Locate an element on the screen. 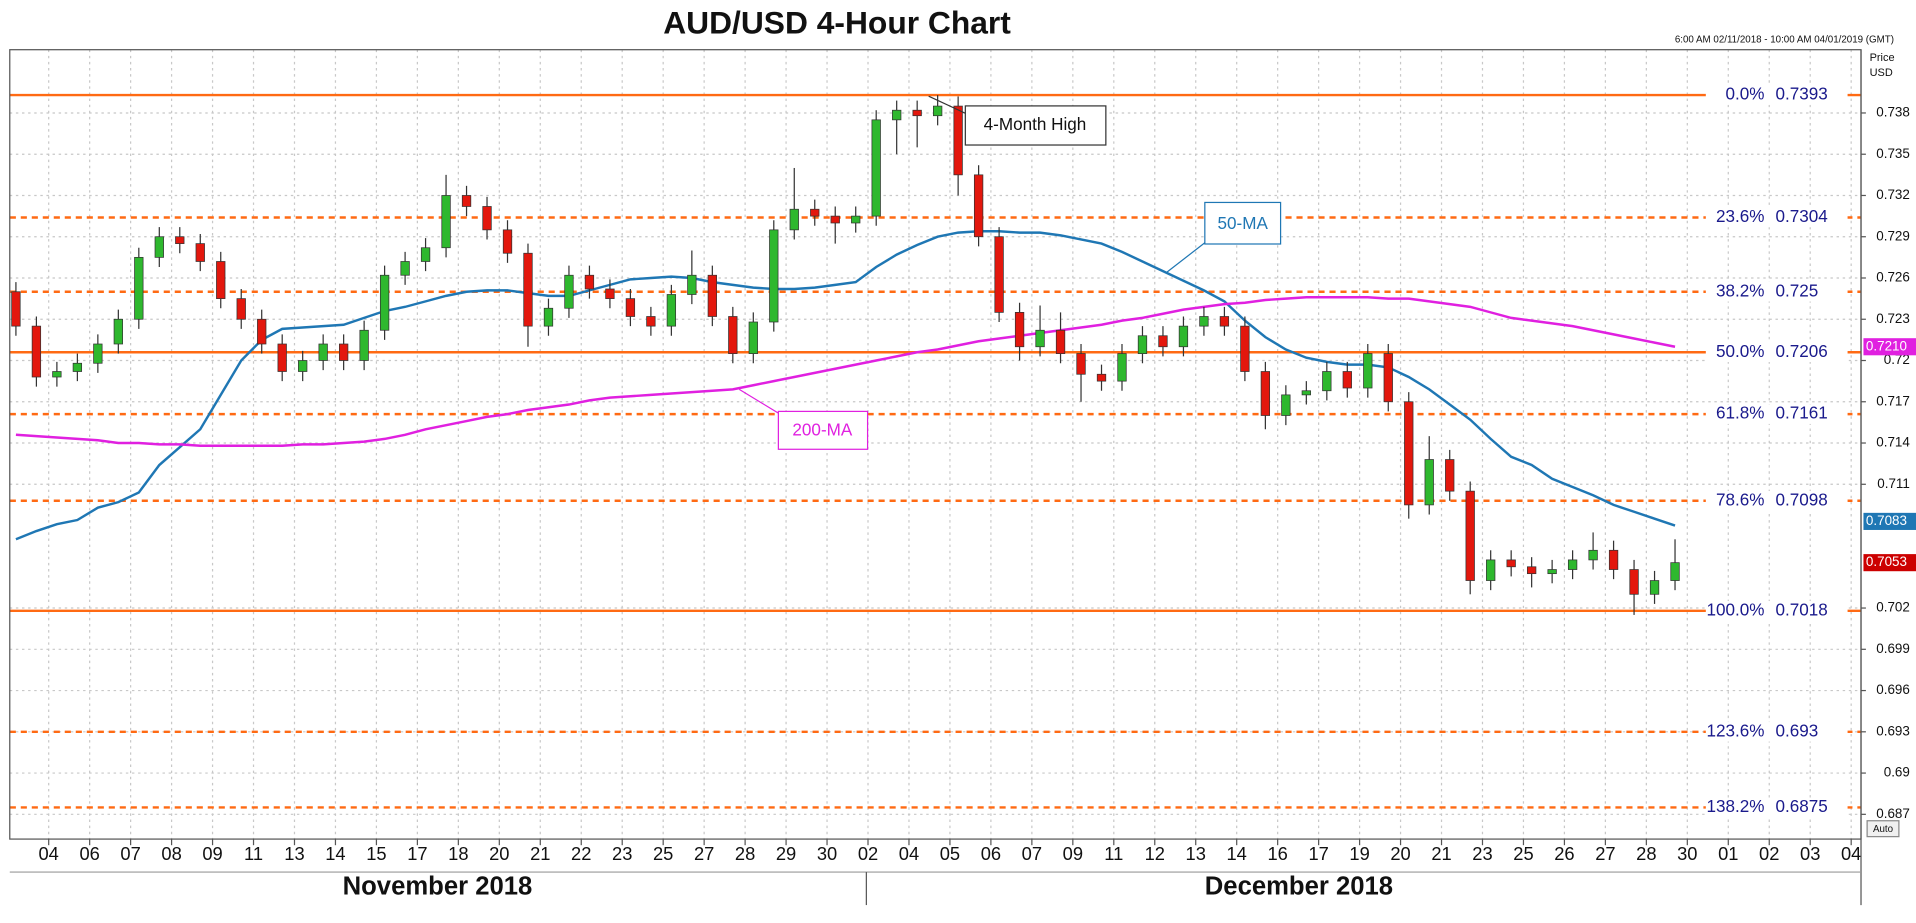 The height and width of the screenshot is (923, 1916). ma-label: 50-MA is located at coordinates (1243, 223).